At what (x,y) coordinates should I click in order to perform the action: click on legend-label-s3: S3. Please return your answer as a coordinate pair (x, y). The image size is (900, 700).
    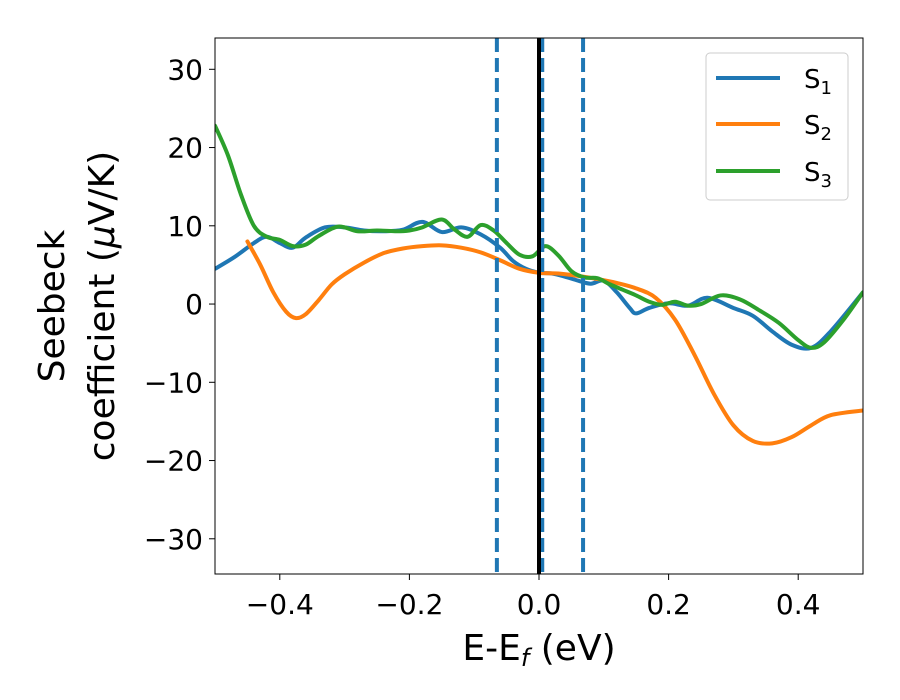
    Looking at the image, I should click on (818, 175).